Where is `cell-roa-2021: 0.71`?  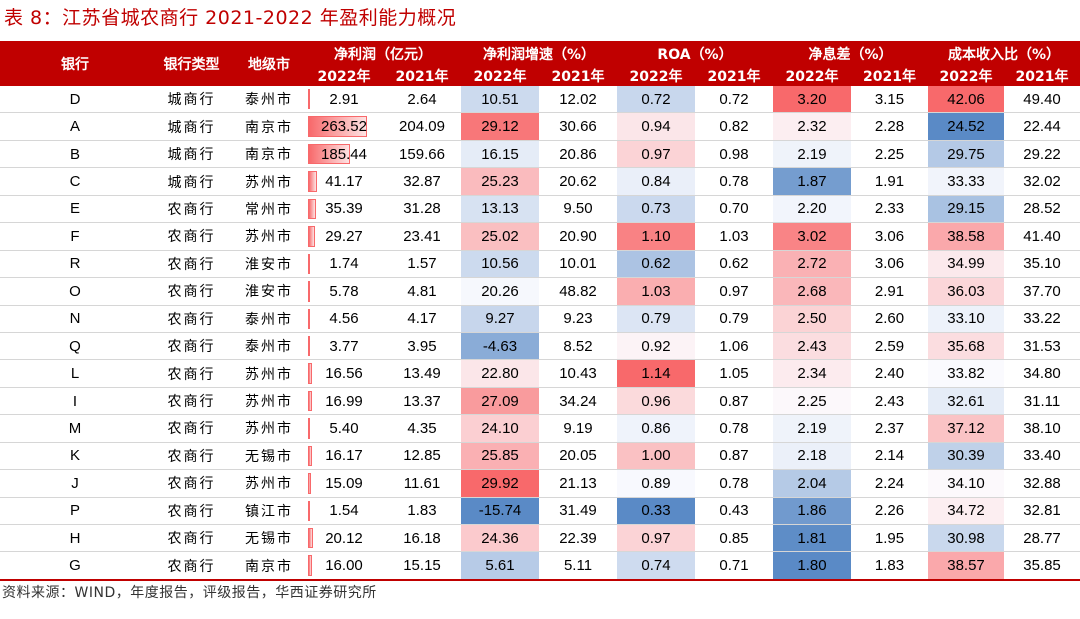 cell-roa-2021: 0.71 is located at coordinates (734, 566).